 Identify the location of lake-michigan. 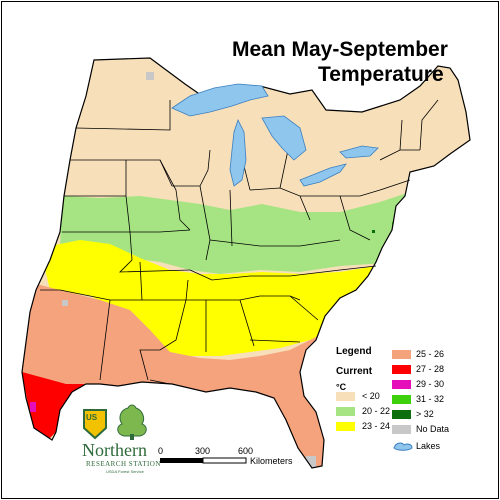
(238, 152).